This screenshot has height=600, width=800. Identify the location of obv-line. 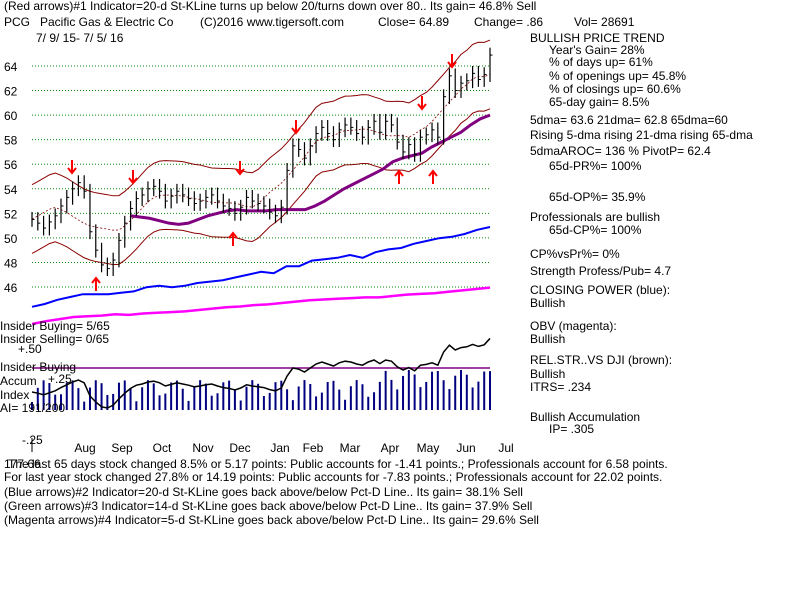
(261, 306).